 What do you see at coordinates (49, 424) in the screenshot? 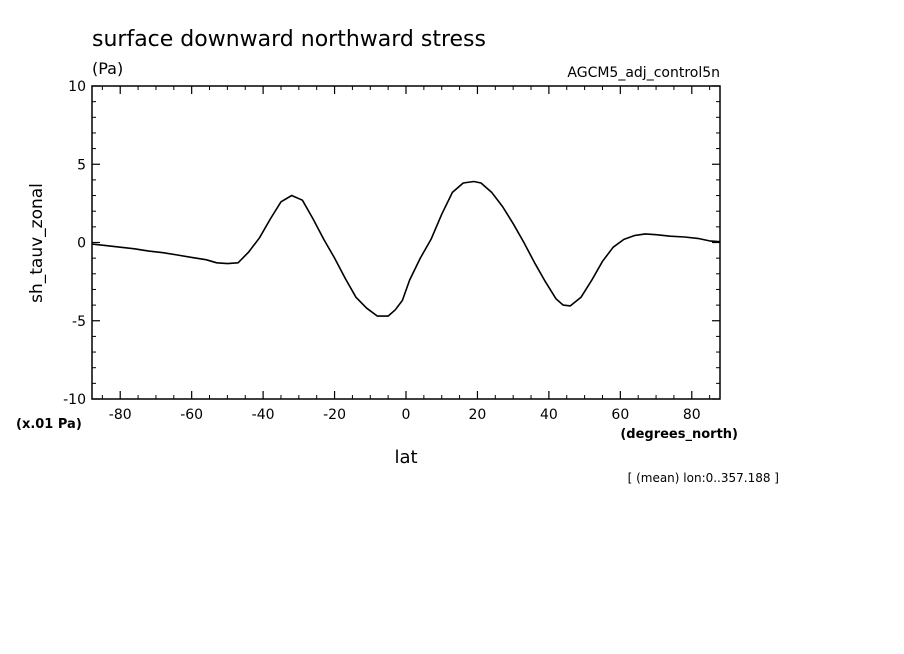
I see `y-scale-note: (x.01 Pa)` at bounding box center [49, 424].